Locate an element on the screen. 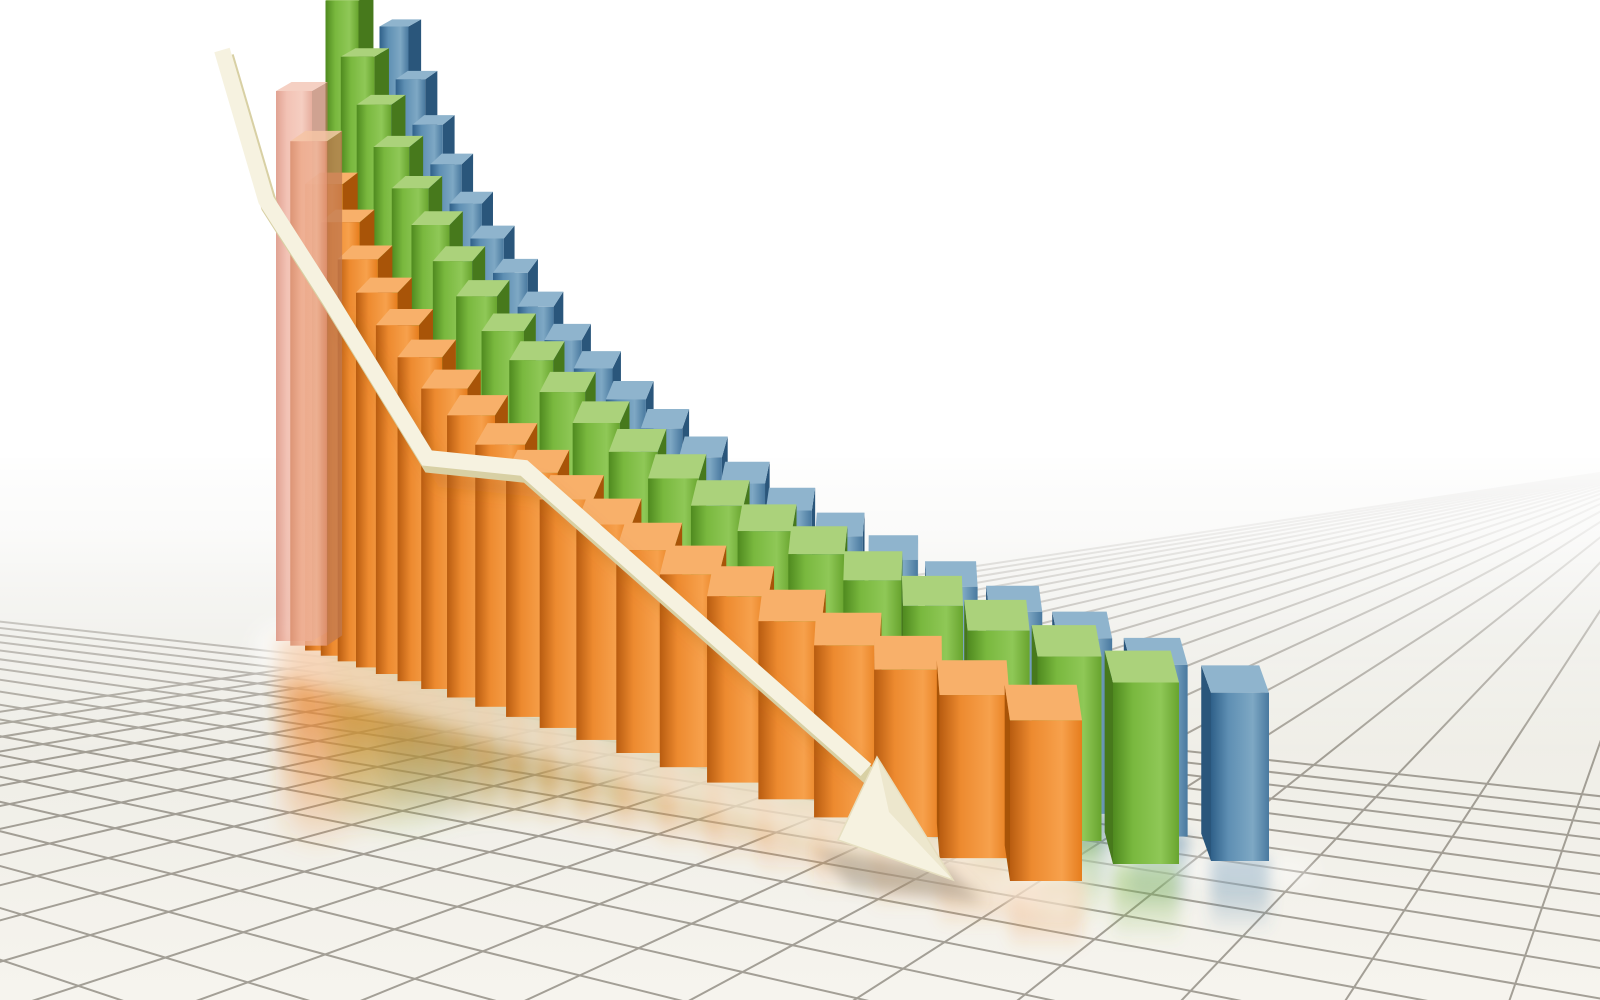 Image resolution: width=1600 pixels, height=1000 pixels. arrowhead-shadow is located at coordinates (899, 876).